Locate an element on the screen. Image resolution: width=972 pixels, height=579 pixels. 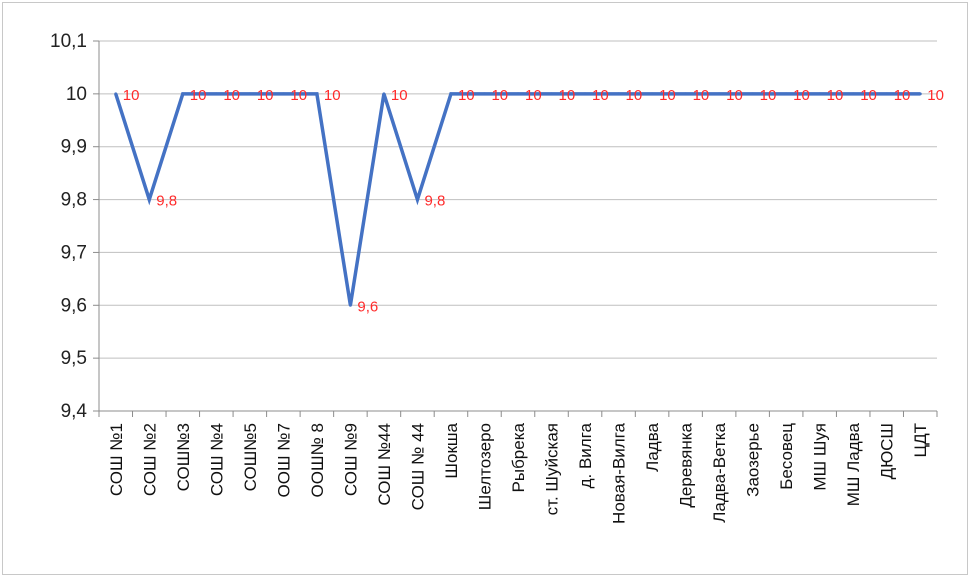
y-tick-label: 9,6 is located at coordinates (74, 305).